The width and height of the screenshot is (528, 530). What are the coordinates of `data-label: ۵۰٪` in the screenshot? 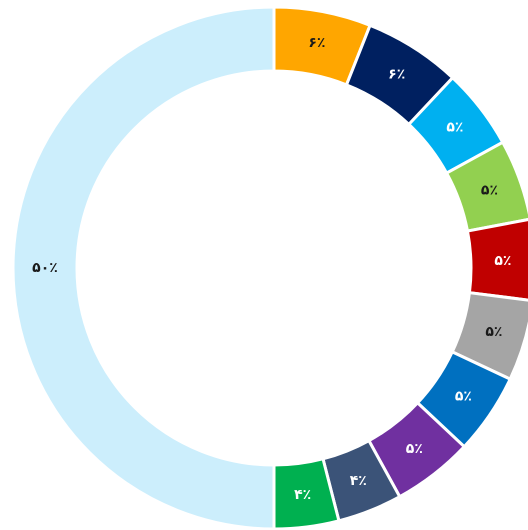 It's located at (45, 268).